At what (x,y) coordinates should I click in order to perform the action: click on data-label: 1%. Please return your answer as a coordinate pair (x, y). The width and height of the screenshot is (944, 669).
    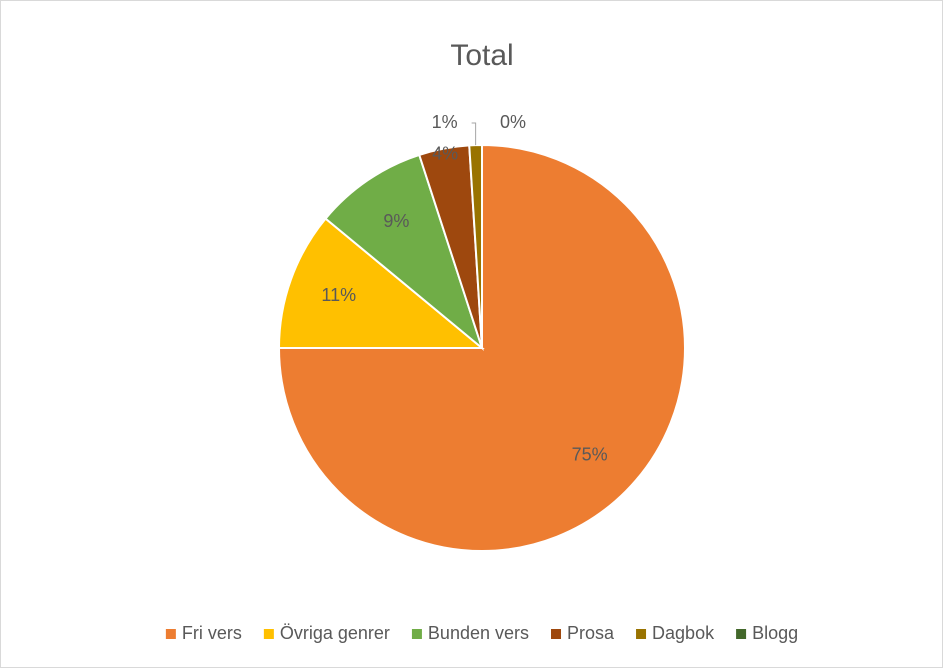
    Looking at the image, I should click on (445, 122).